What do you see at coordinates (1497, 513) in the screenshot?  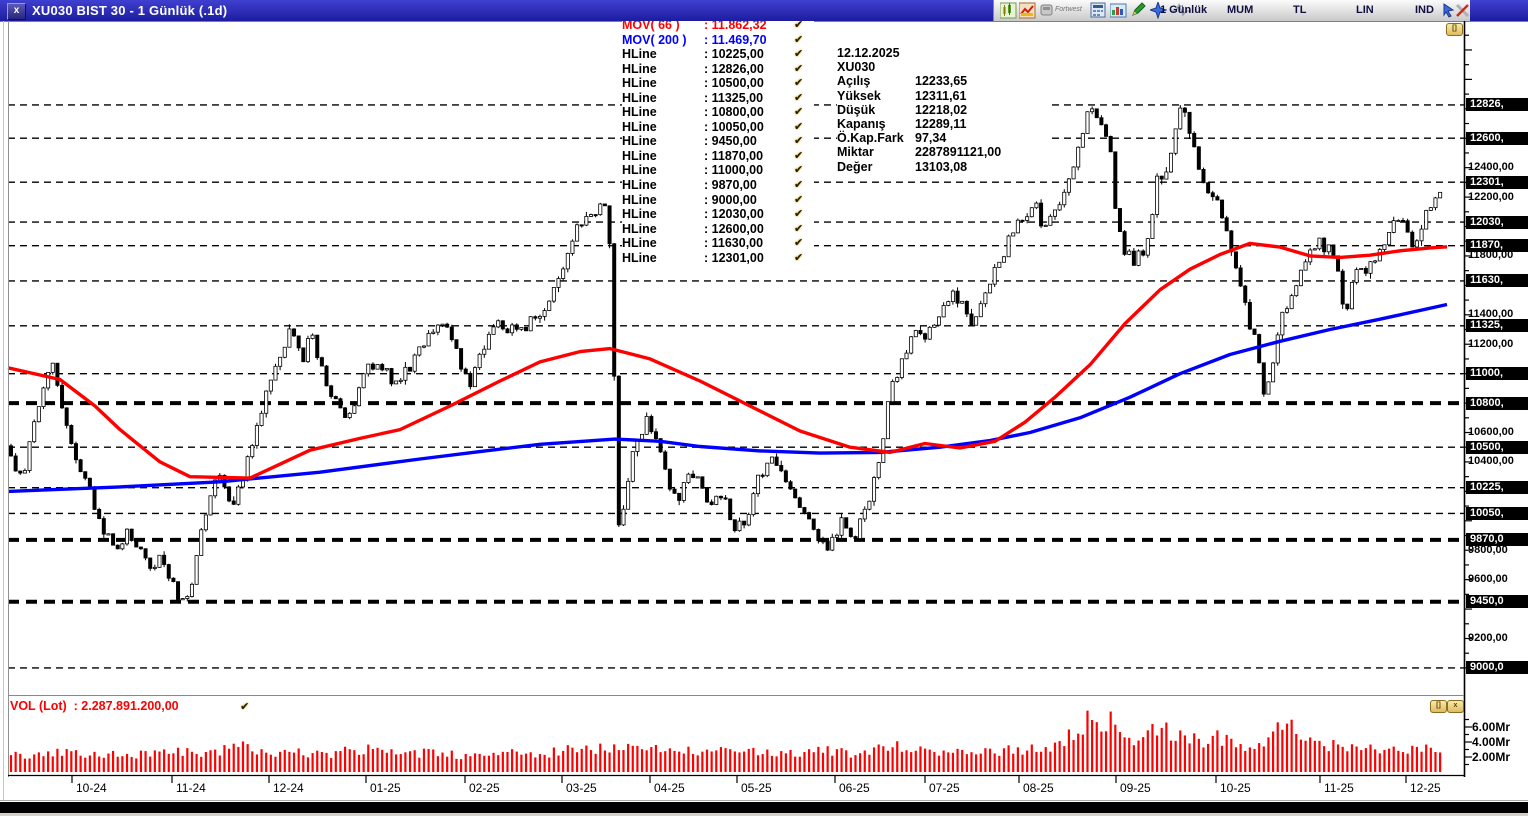 I see `hline-price-label: 10050,` at bounding box center [1497, 513].